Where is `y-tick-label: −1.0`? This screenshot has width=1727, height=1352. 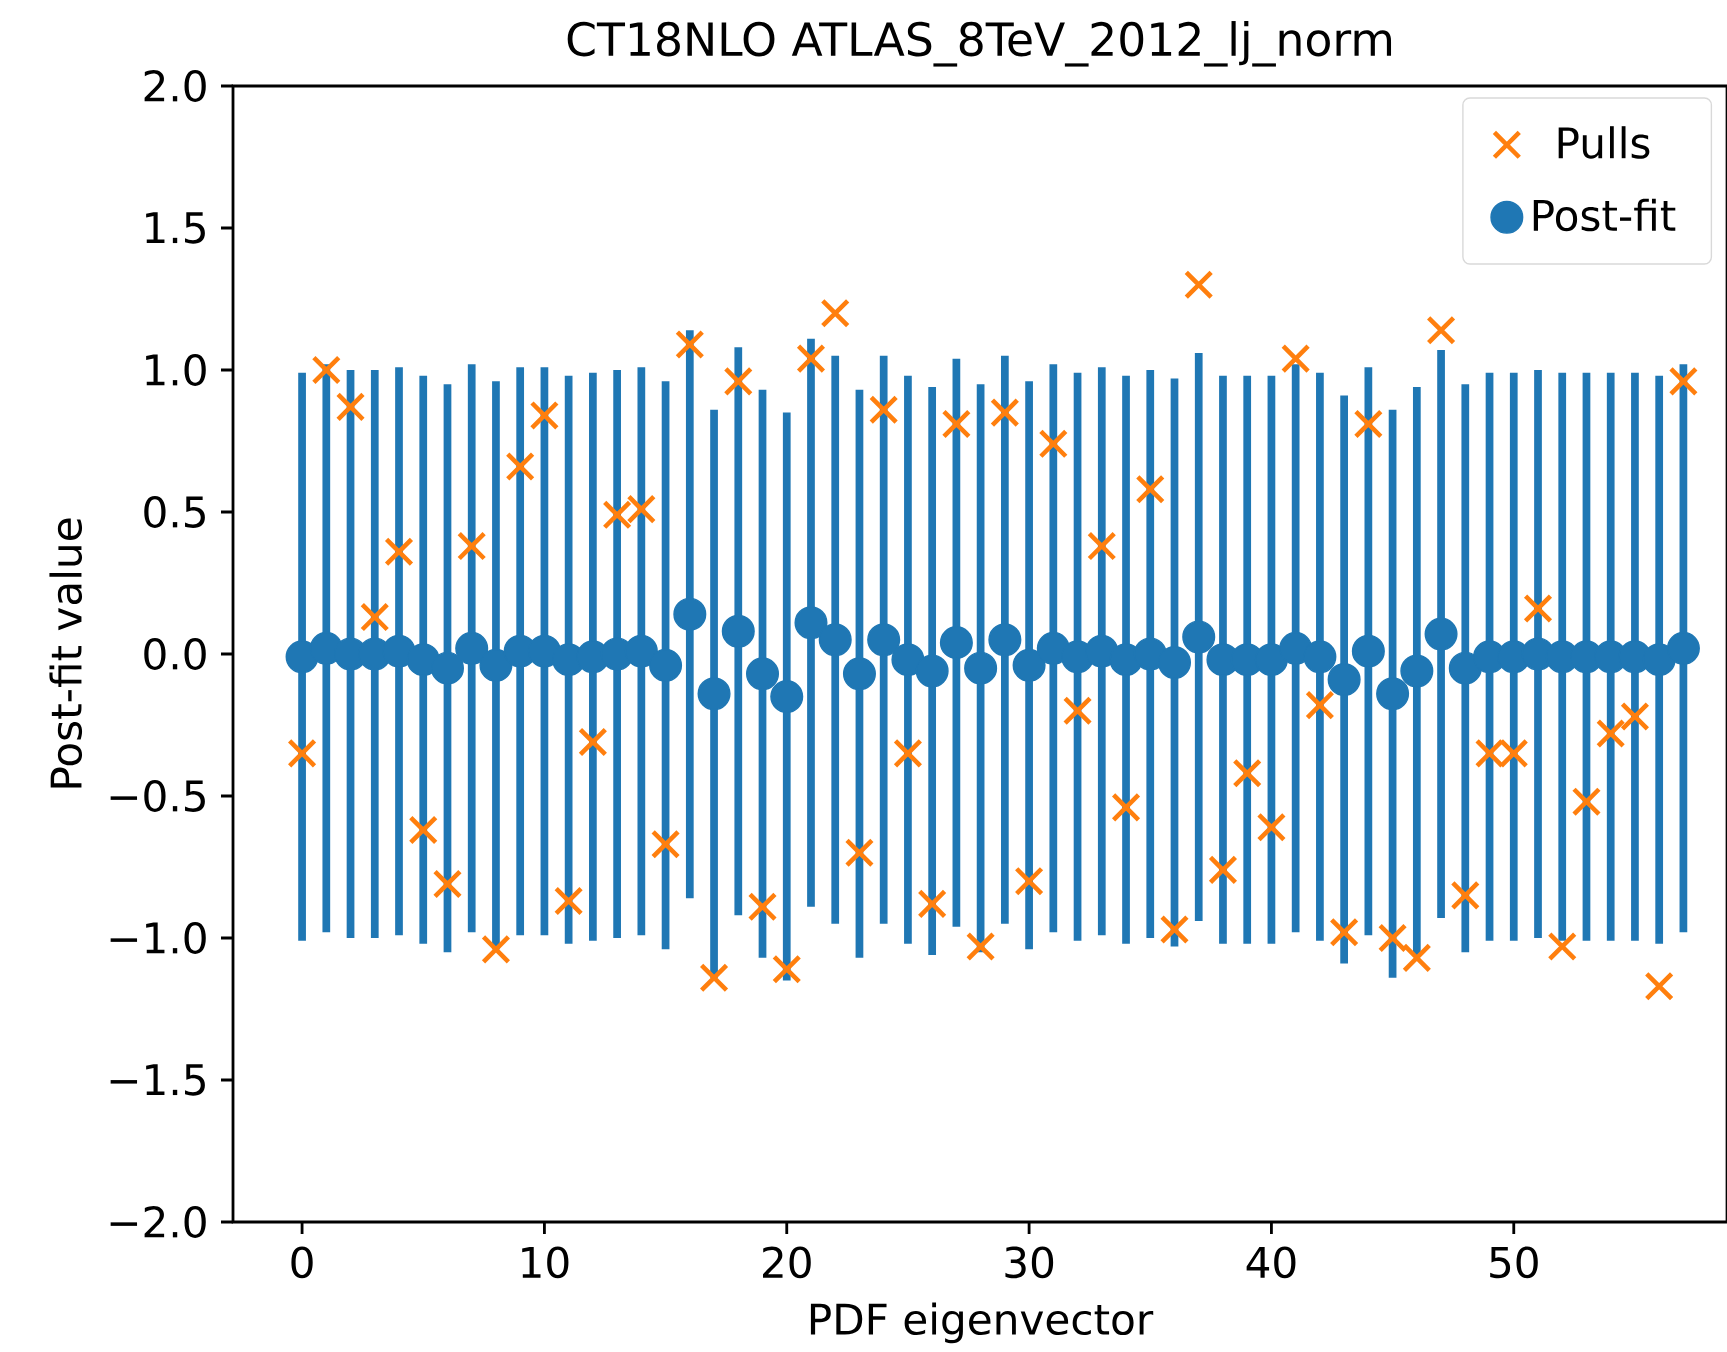
y-tick-label: −1.0 is located at coordinates (158, 938).